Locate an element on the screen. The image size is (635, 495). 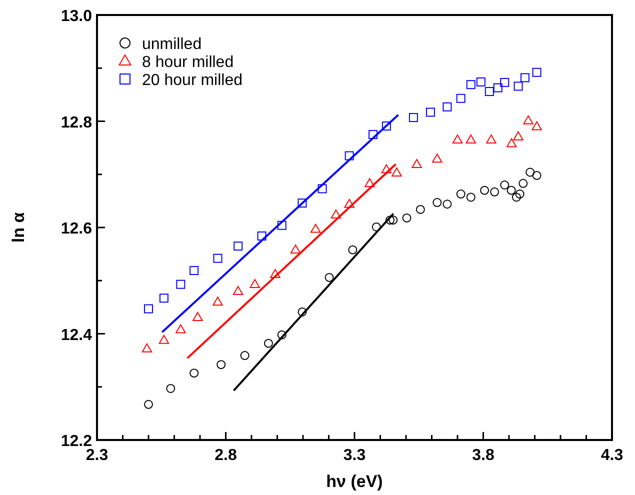
y-tick-label: 13.0 is located at coordinates (76, 16).